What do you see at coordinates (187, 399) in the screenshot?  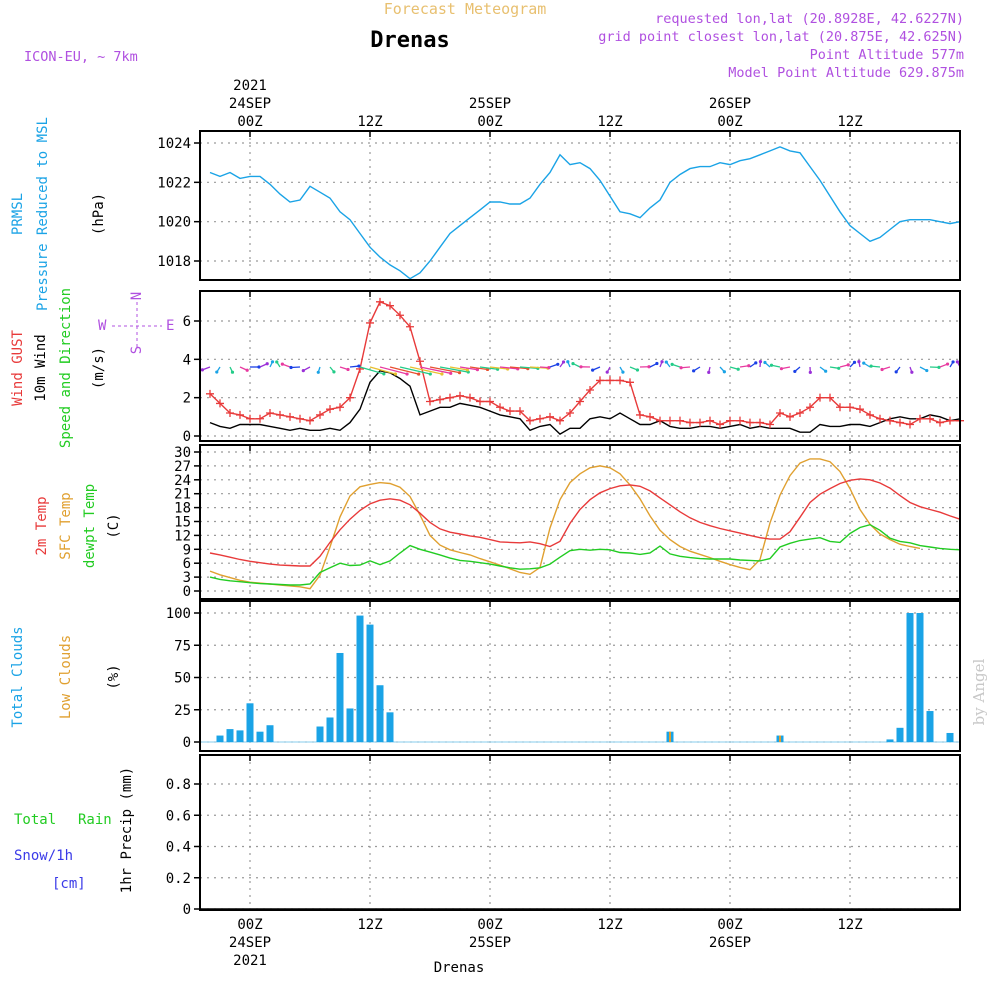 I see `ytick-label-wind: 2` at bounding box center [187, 399].